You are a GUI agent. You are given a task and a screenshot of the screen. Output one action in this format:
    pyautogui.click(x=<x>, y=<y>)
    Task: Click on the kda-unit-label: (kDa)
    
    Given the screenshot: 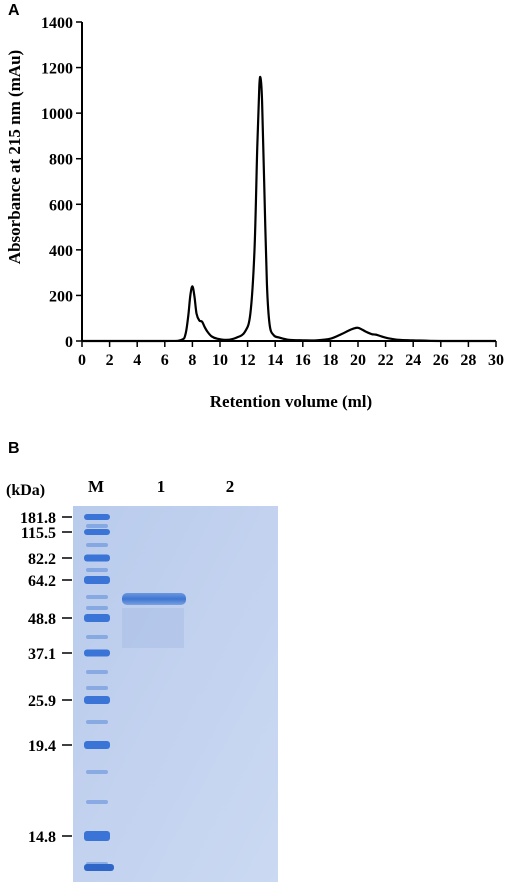 What is the action you would take?
    pyautogui.click(x=25, y=490)
    